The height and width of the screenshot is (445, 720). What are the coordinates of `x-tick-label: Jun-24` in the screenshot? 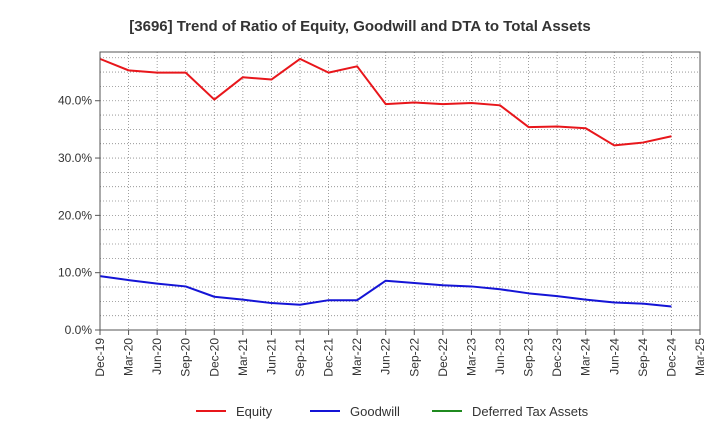 It's located at (614, 356).